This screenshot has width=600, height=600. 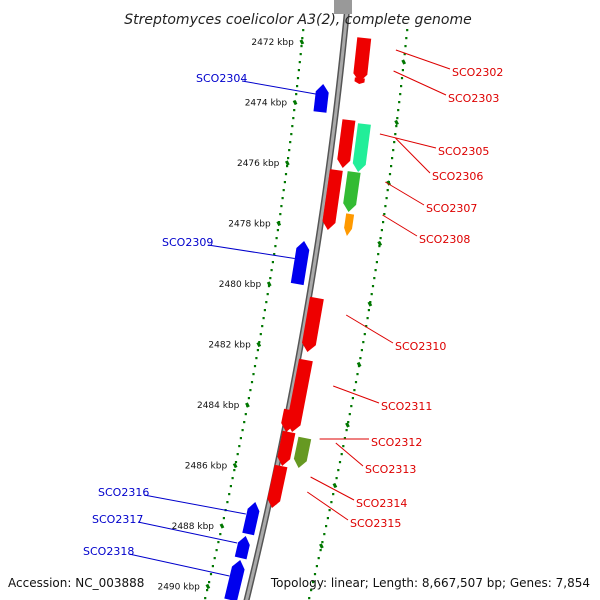 What do you see at coordinates (299, 395) in the screenshot?
I see `gene-sco2311` at bounding box center [299, 395].